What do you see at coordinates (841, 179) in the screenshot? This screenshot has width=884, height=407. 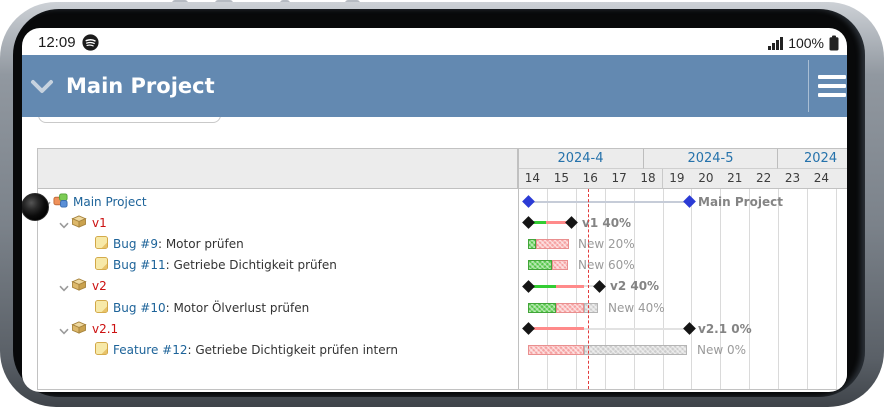 I see `timeline-week-cell` at bounding box center [841, 179].